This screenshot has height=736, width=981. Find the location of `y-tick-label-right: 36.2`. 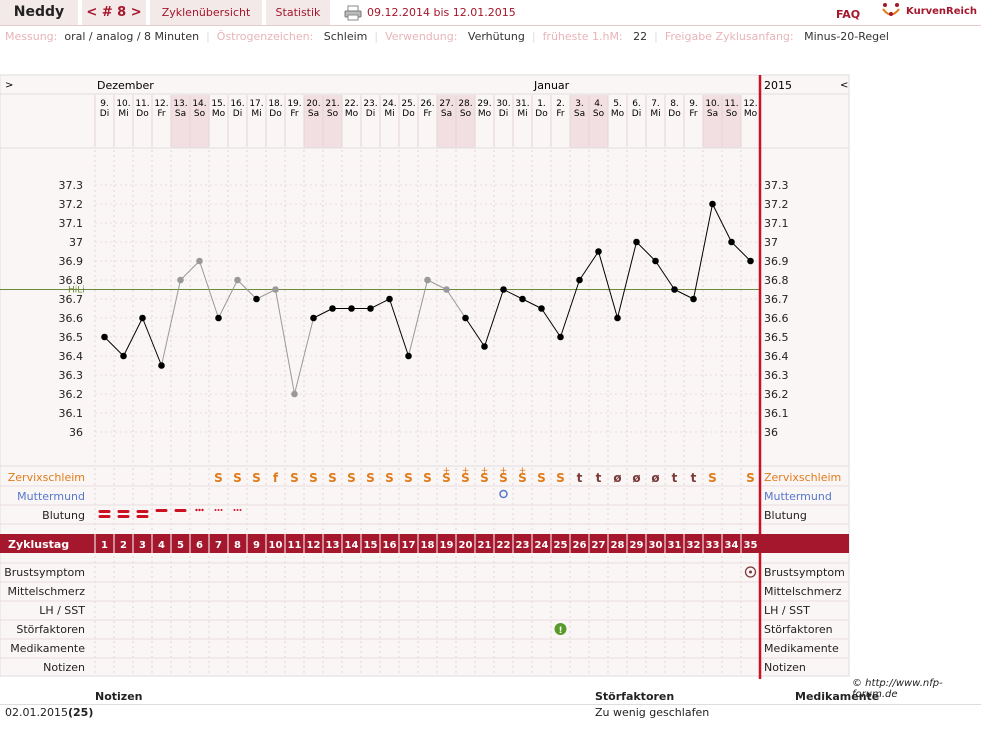

y-tick-label-right: 36.2 is located at coordinates (776, 394).